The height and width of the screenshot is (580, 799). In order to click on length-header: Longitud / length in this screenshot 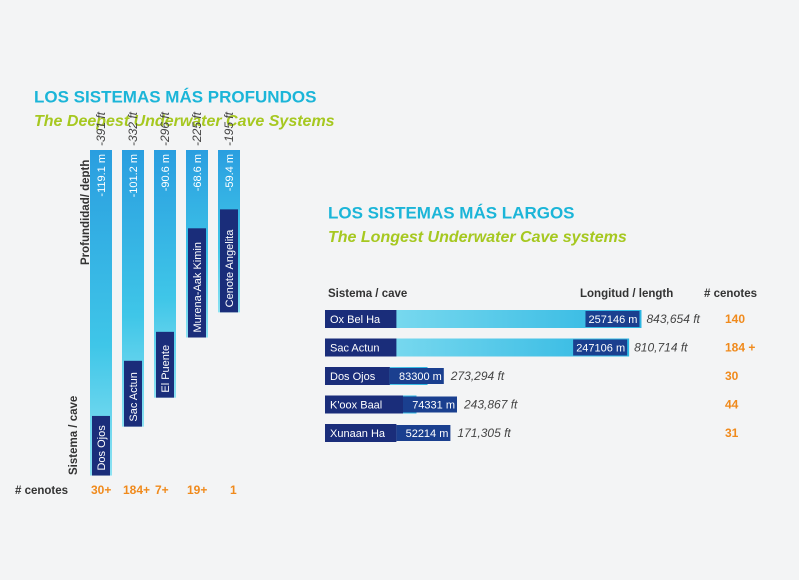, I will do `click(626, 294)`.